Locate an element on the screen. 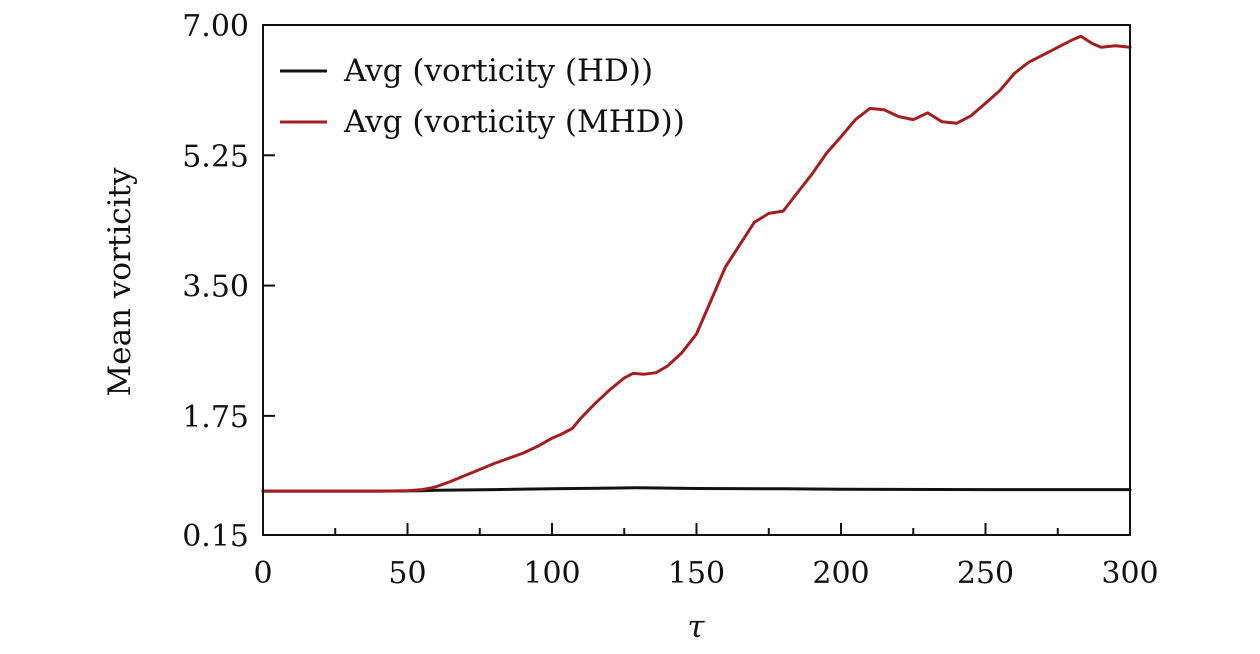 The width and height of the screenshot is (1260, 654). legend-label-mhd: Avg (vorticity (MHD)) is located at coordinates (514, 122).